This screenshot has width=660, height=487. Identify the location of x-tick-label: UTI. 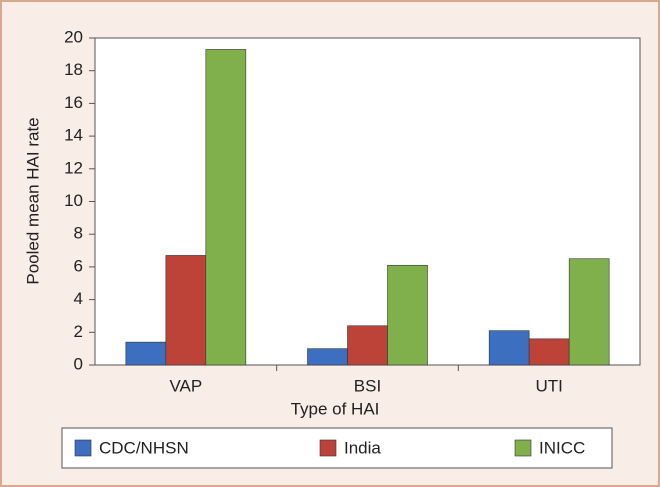
(548, 385).